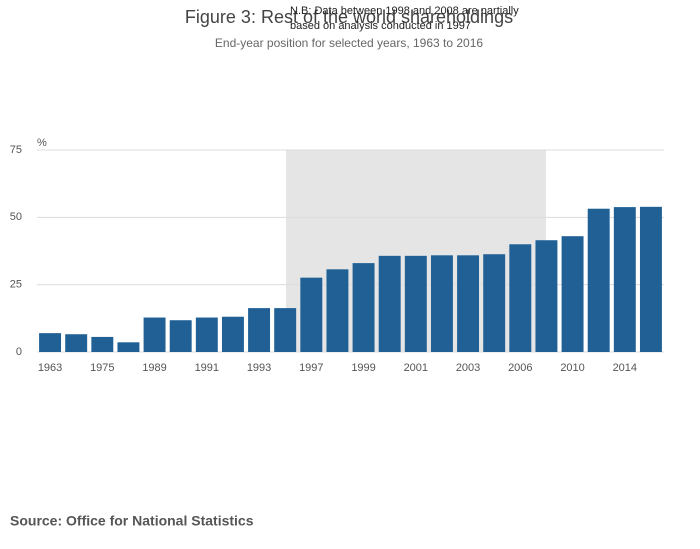  I want to click on x-tick-label: 1989, so click(154, 368).